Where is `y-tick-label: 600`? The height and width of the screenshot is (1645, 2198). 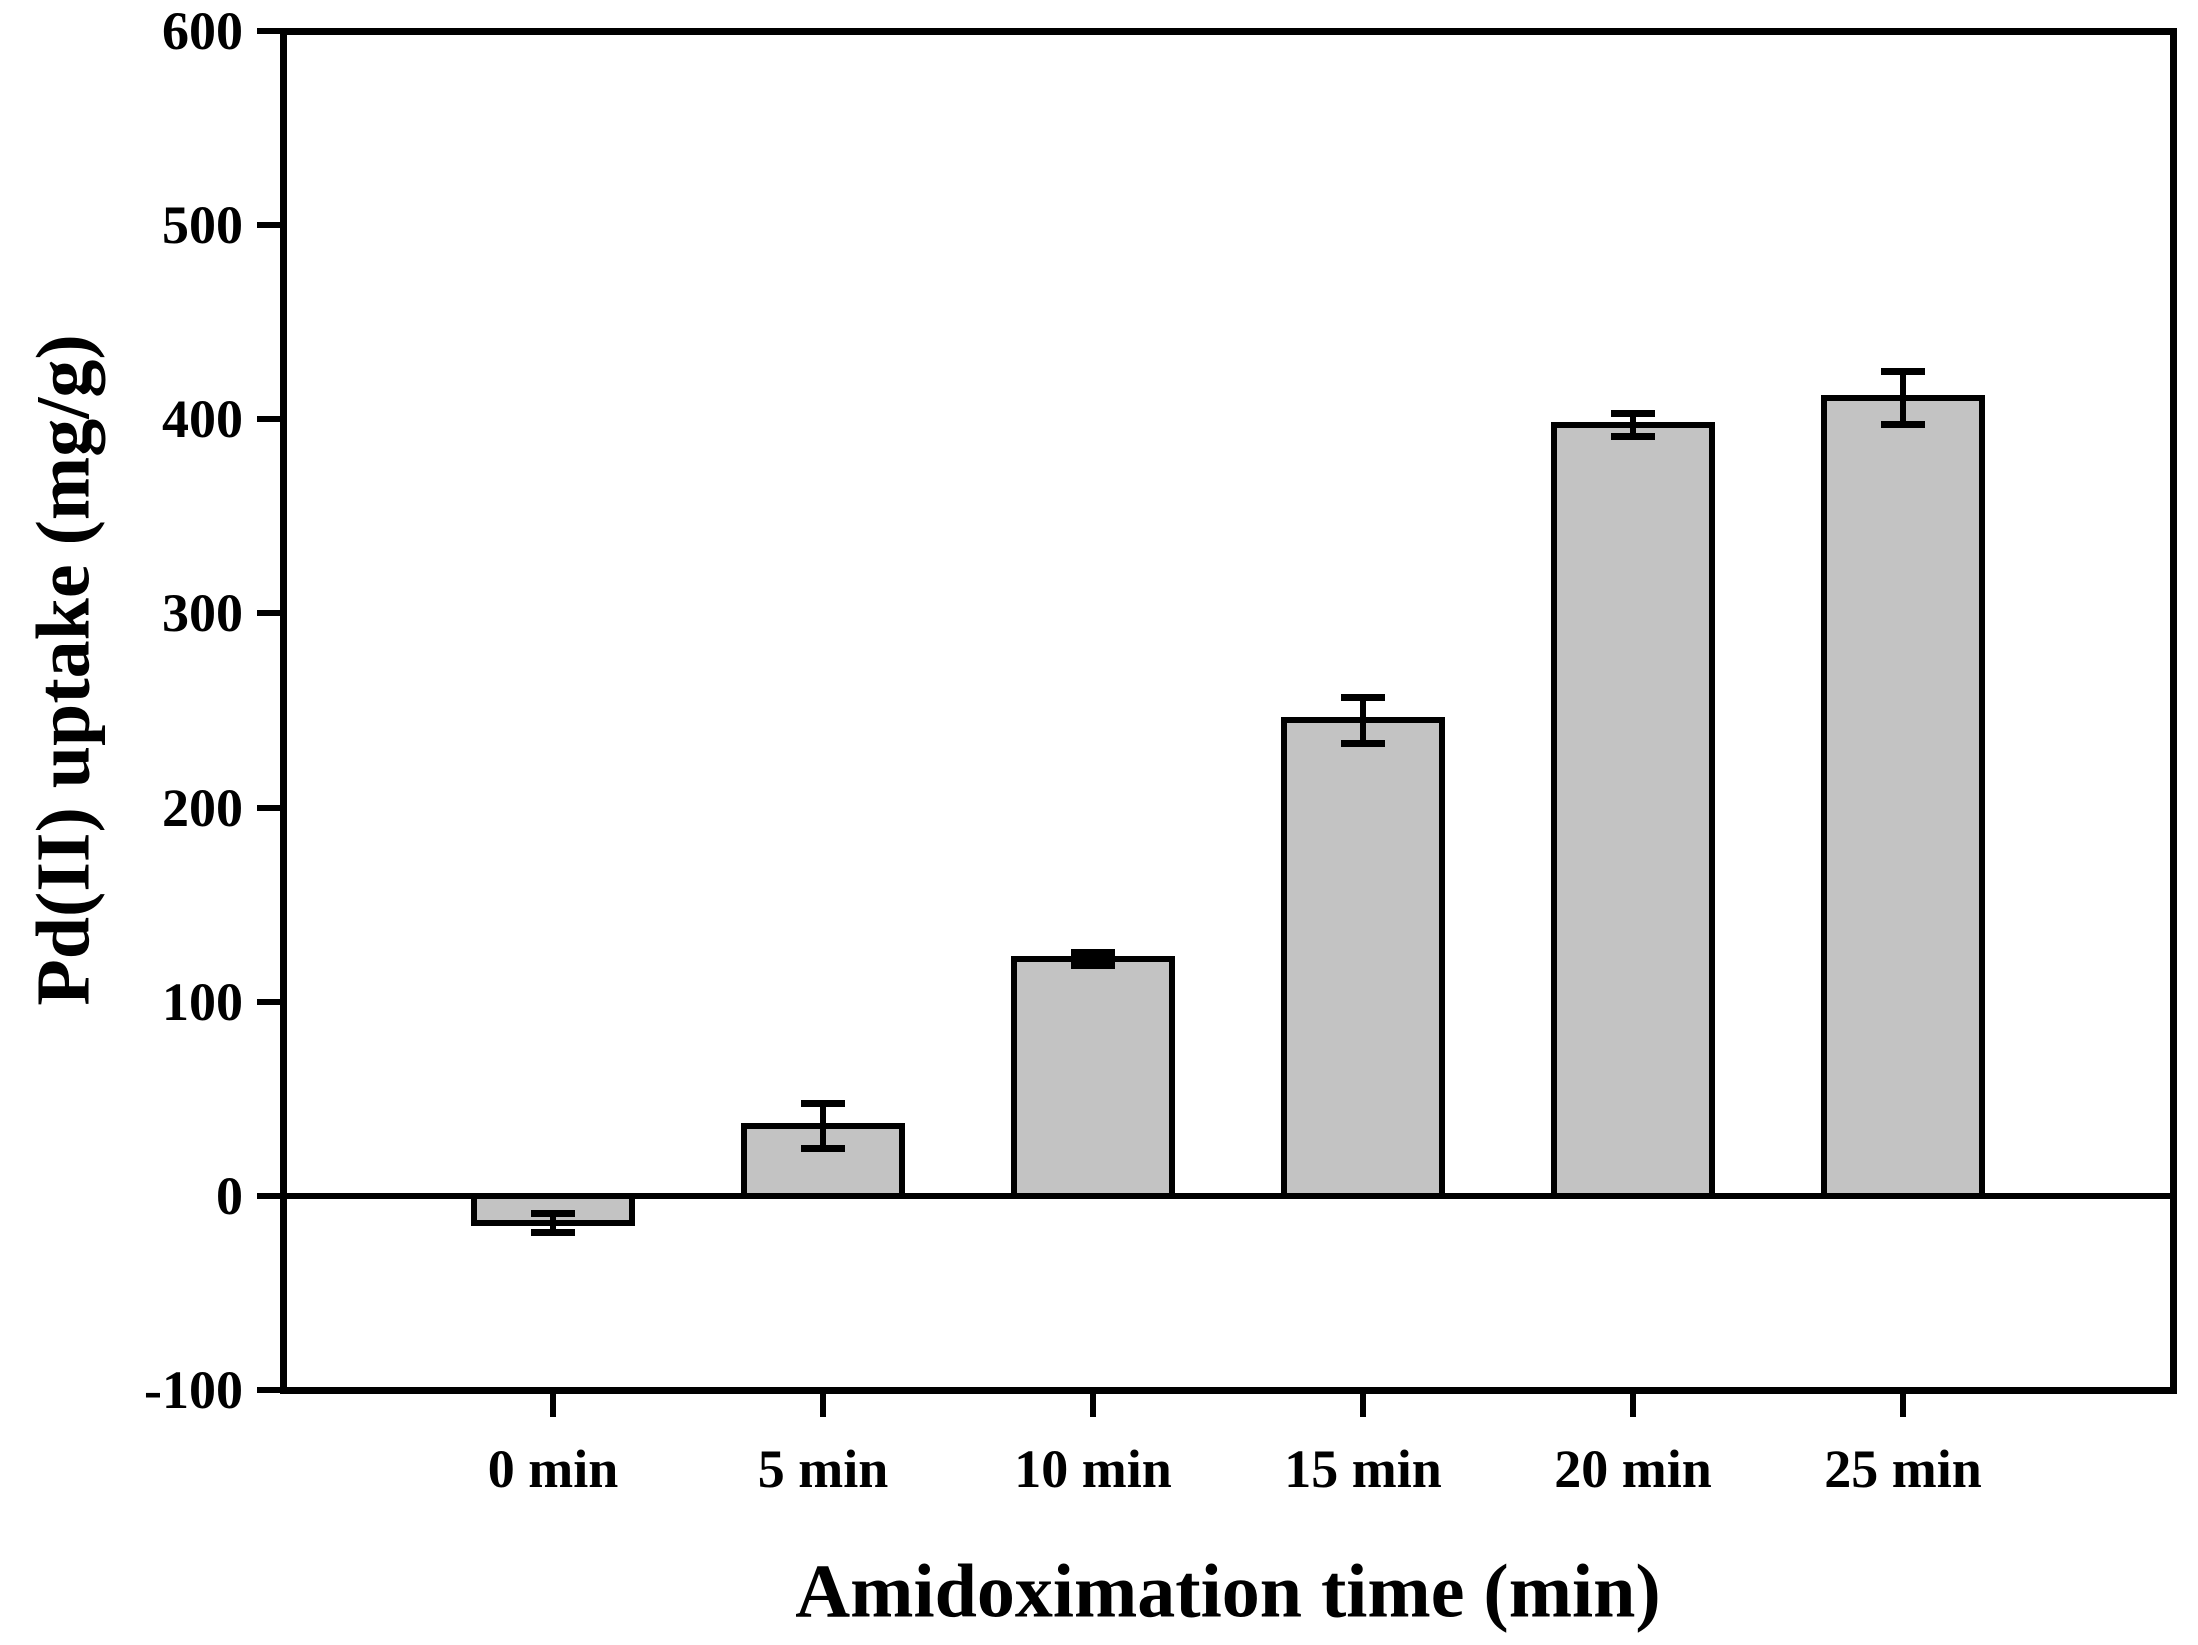 y-tick-label: 600 is located at coordinates (202, 31).